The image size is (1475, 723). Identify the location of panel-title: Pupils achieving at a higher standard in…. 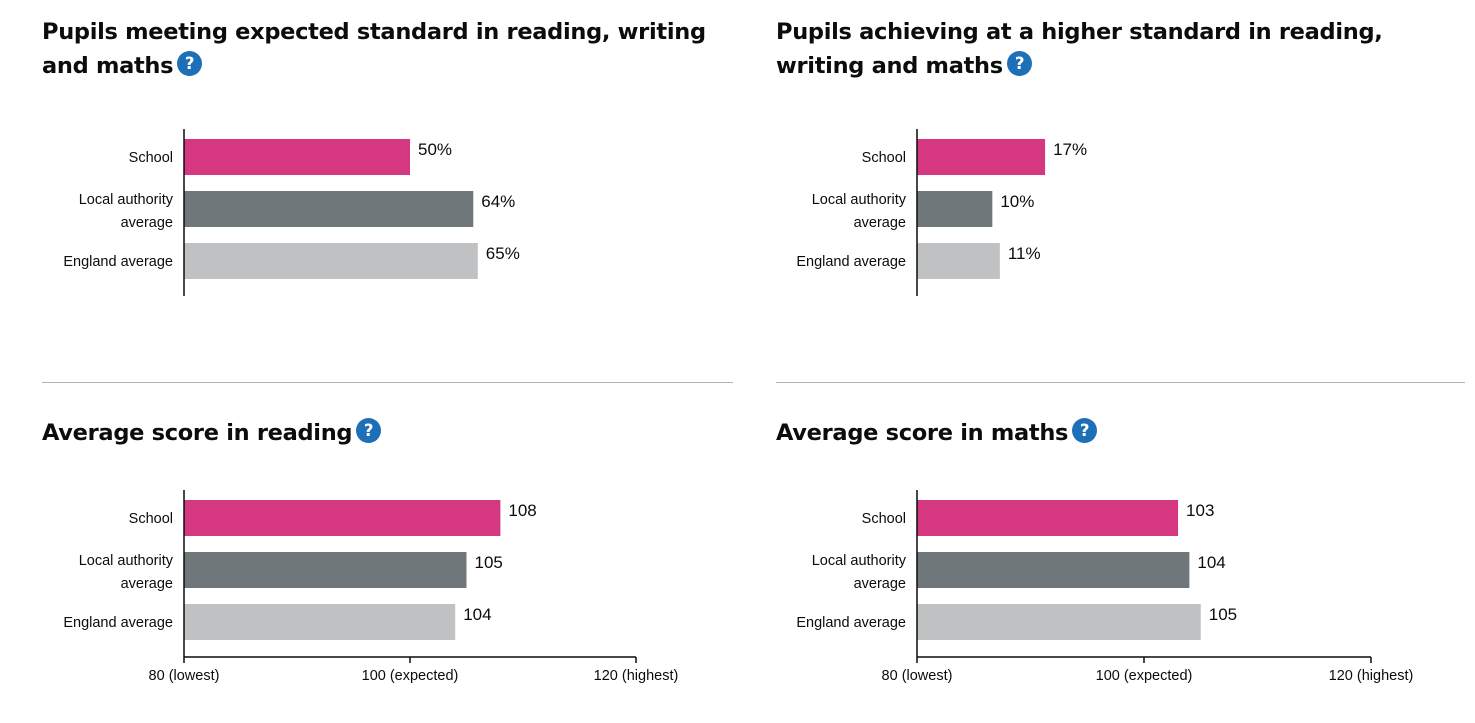
(1086, 49).